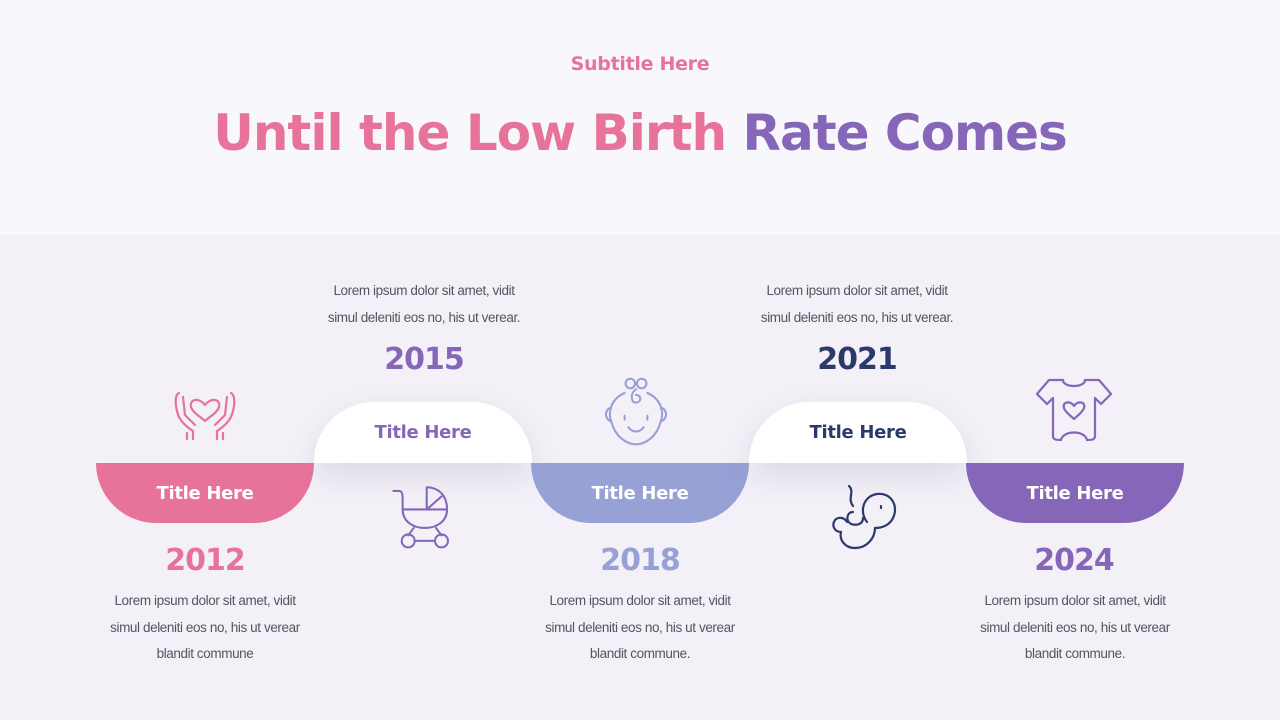  Describe the element at coordinates (858, 432) in the screenshot. I see `milestone-2021-title: Title Here` at that location.